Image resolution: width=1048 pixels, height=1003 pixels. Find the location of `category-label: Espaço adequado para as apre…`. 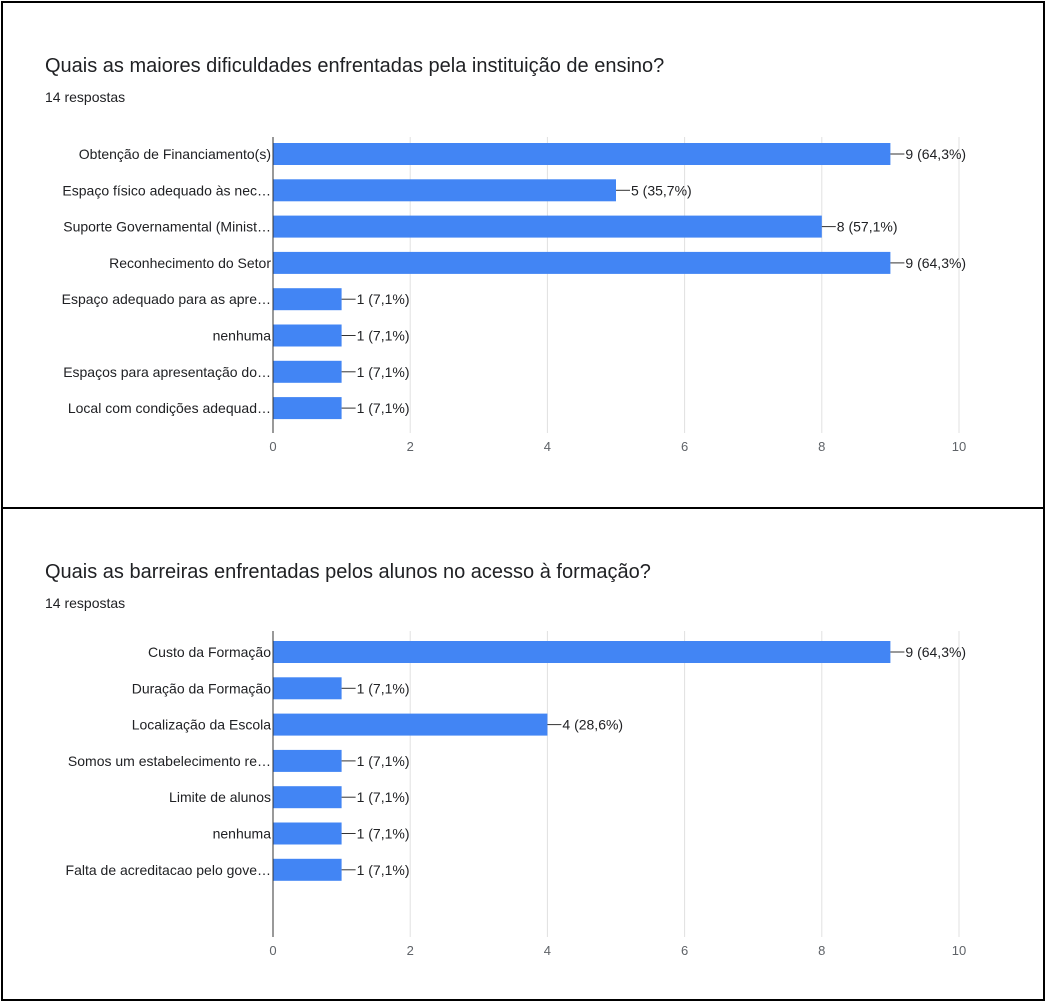

category-label: Espaço adequado para as apre… is located at coordinates (166, 299).